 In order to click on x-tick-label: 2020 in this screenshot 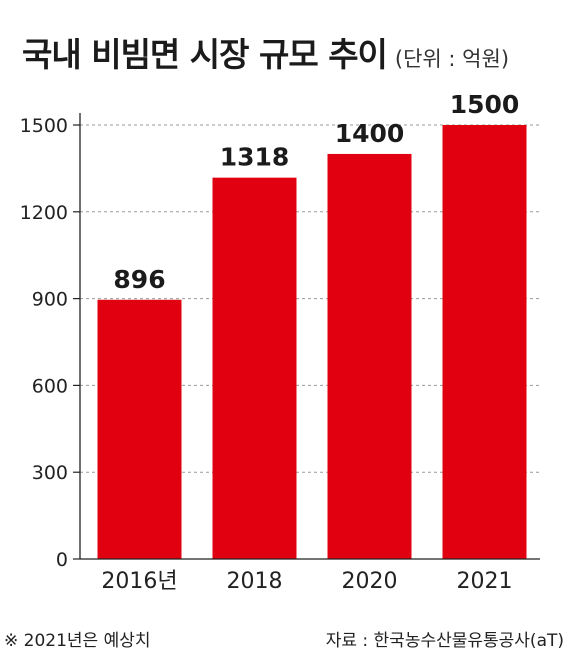, I will do `click(370, 581)`.